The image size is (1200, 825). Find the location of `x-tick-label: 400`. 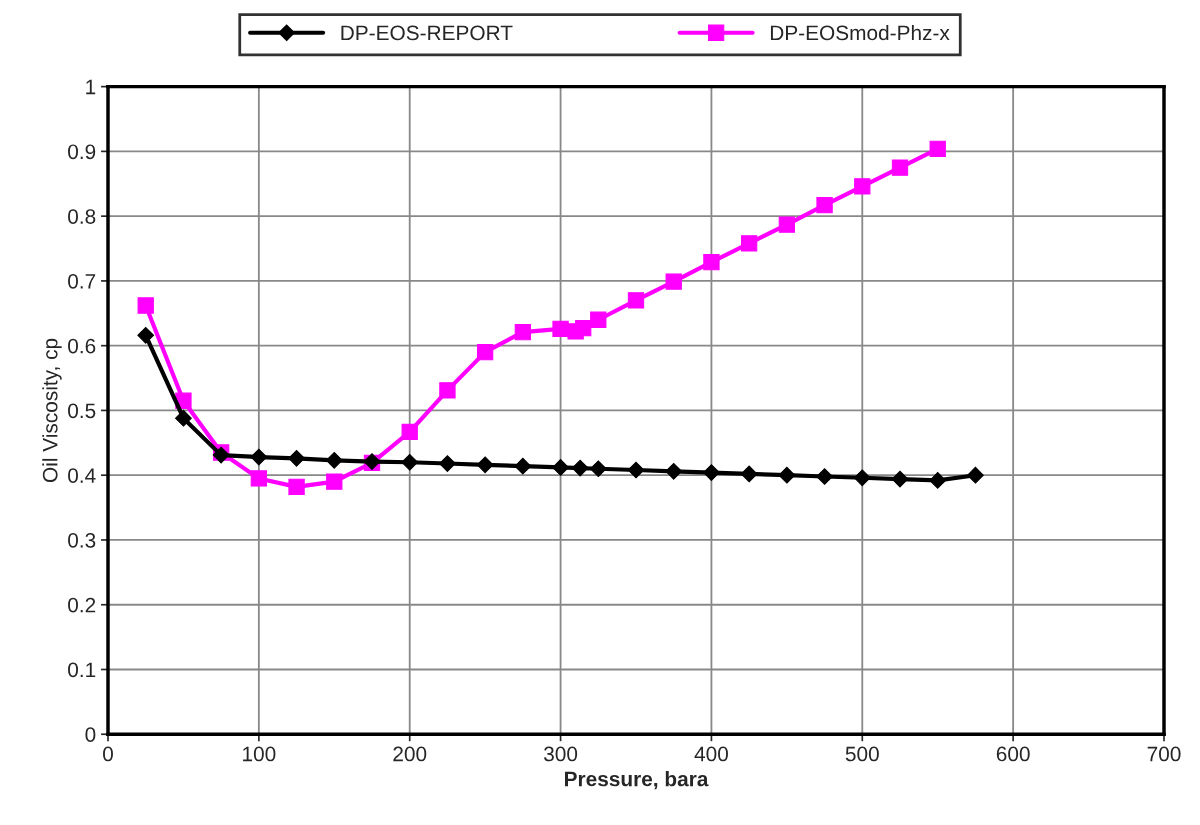

x-tick-label: 400 is located at coordinates (711, 754).